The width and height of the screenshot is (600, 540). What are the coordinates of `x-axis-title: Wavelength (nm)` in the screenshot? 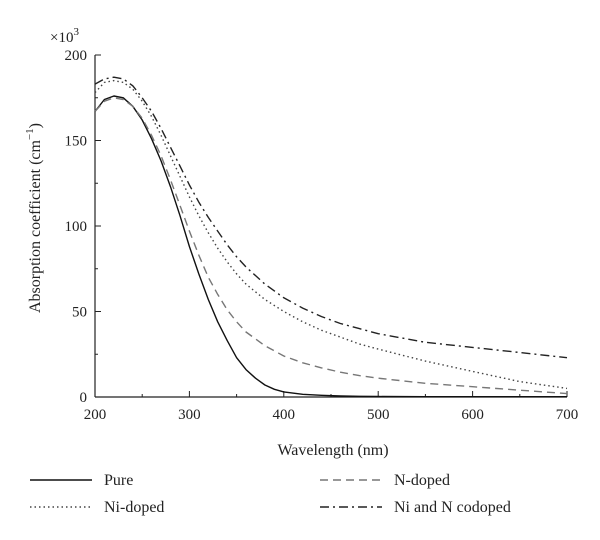 It's located at (332, 450).